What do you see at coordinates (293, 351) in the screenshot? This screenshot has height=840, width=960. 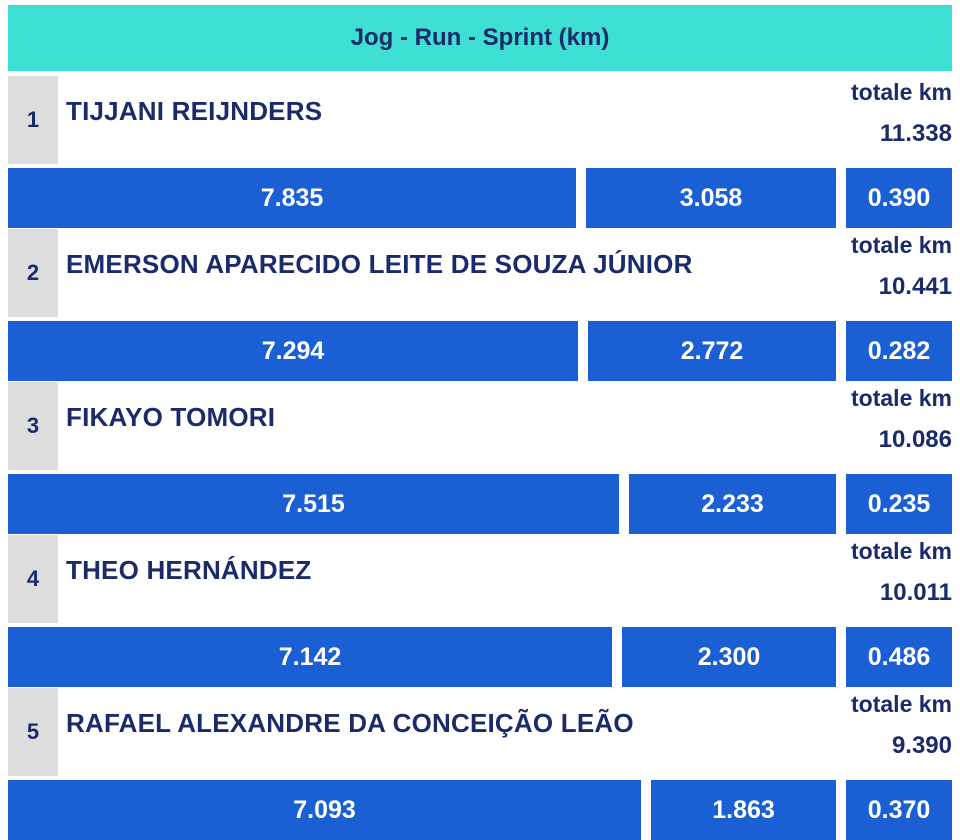 I see `bar-jog: 7.294` at bounding box center [293, 351].